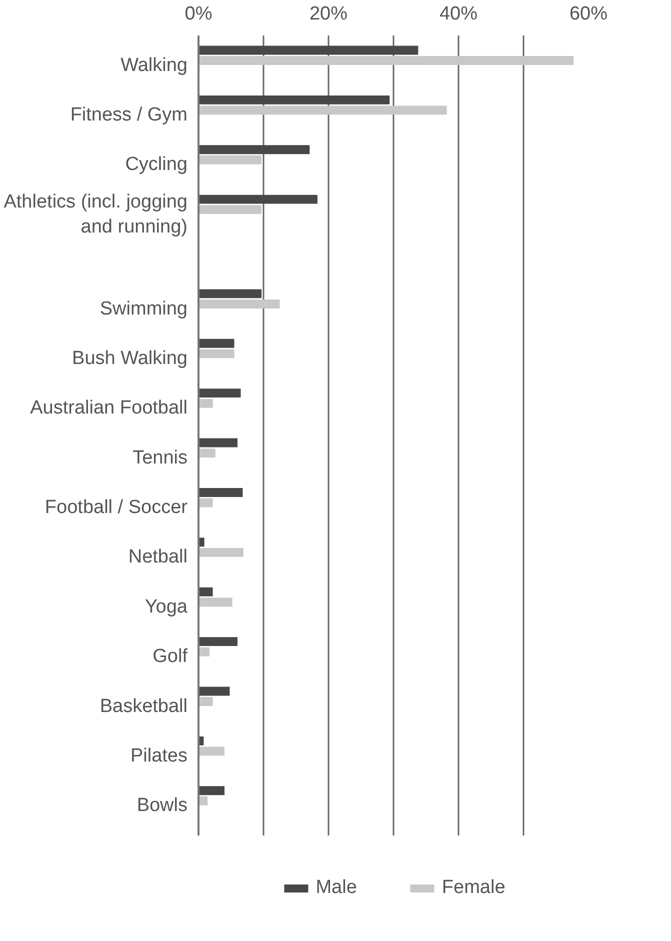 This screenshot has height=941, width=671. I want to click on y-tick-label: Athletics (incl. jogging and running), so click(96, 214).